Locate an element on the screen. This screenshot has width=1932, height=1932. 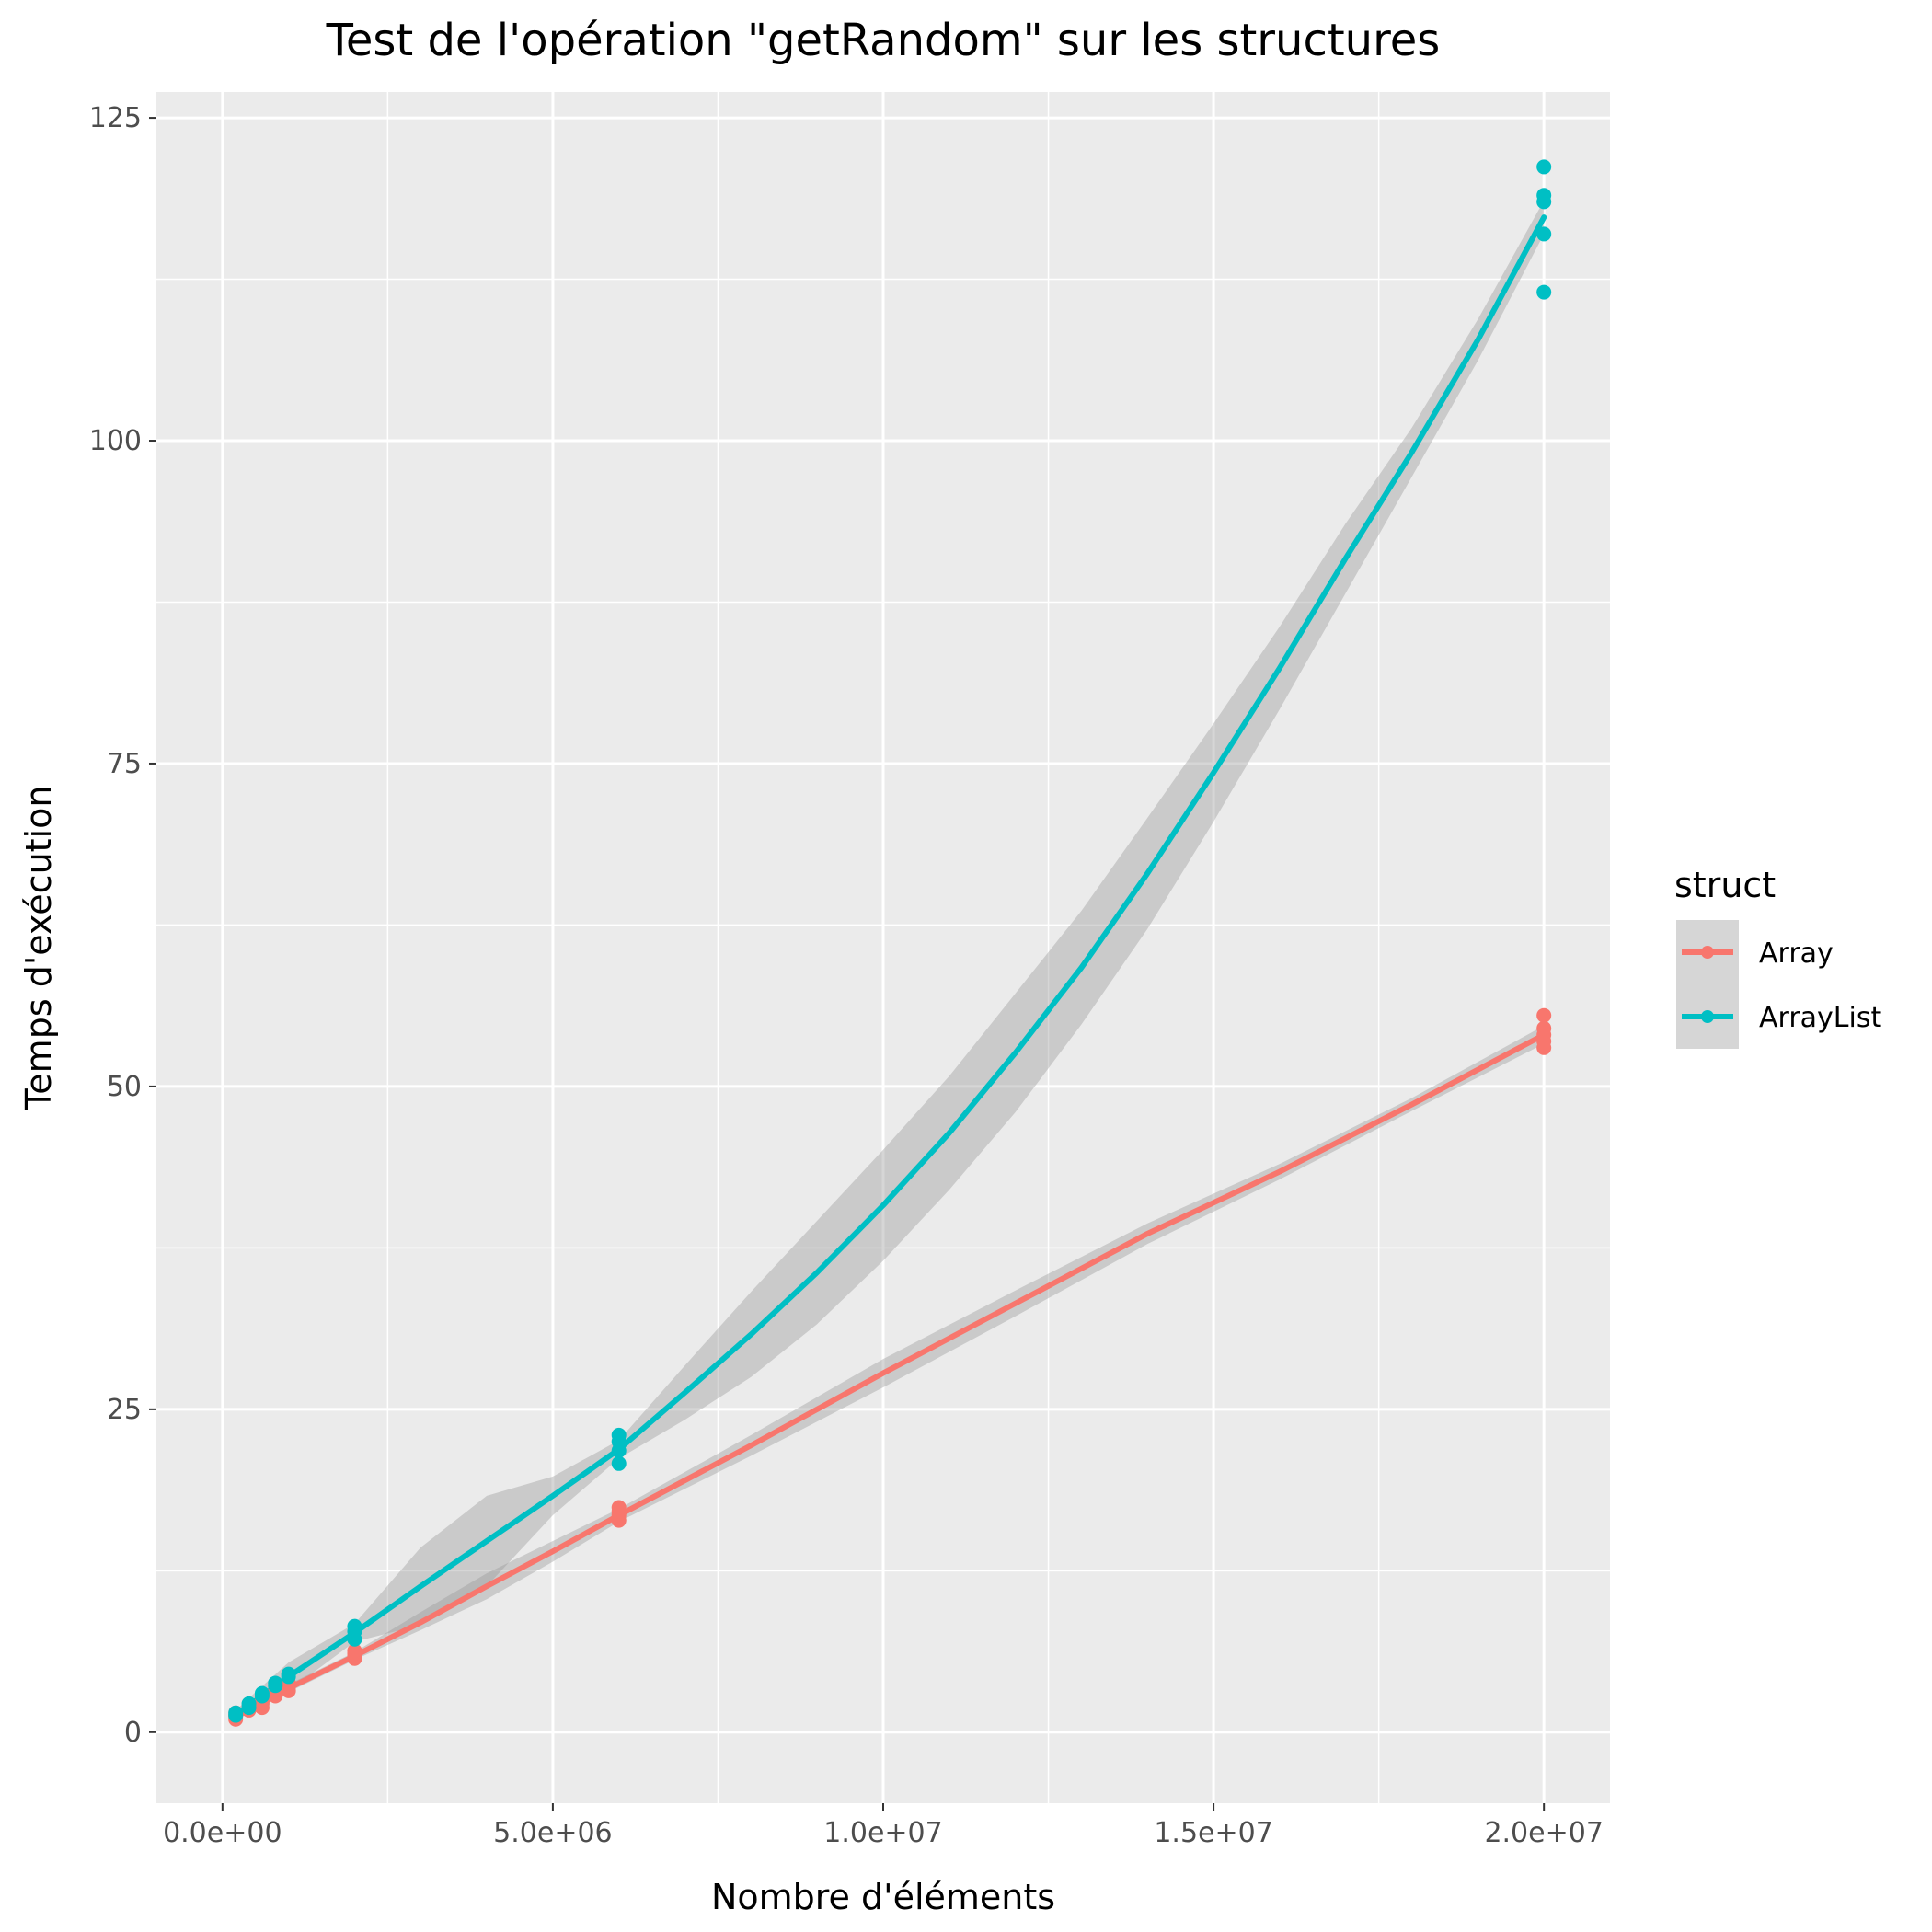
legend-label-arraylist: ArrayList is located at coordinates (1820, 1018).